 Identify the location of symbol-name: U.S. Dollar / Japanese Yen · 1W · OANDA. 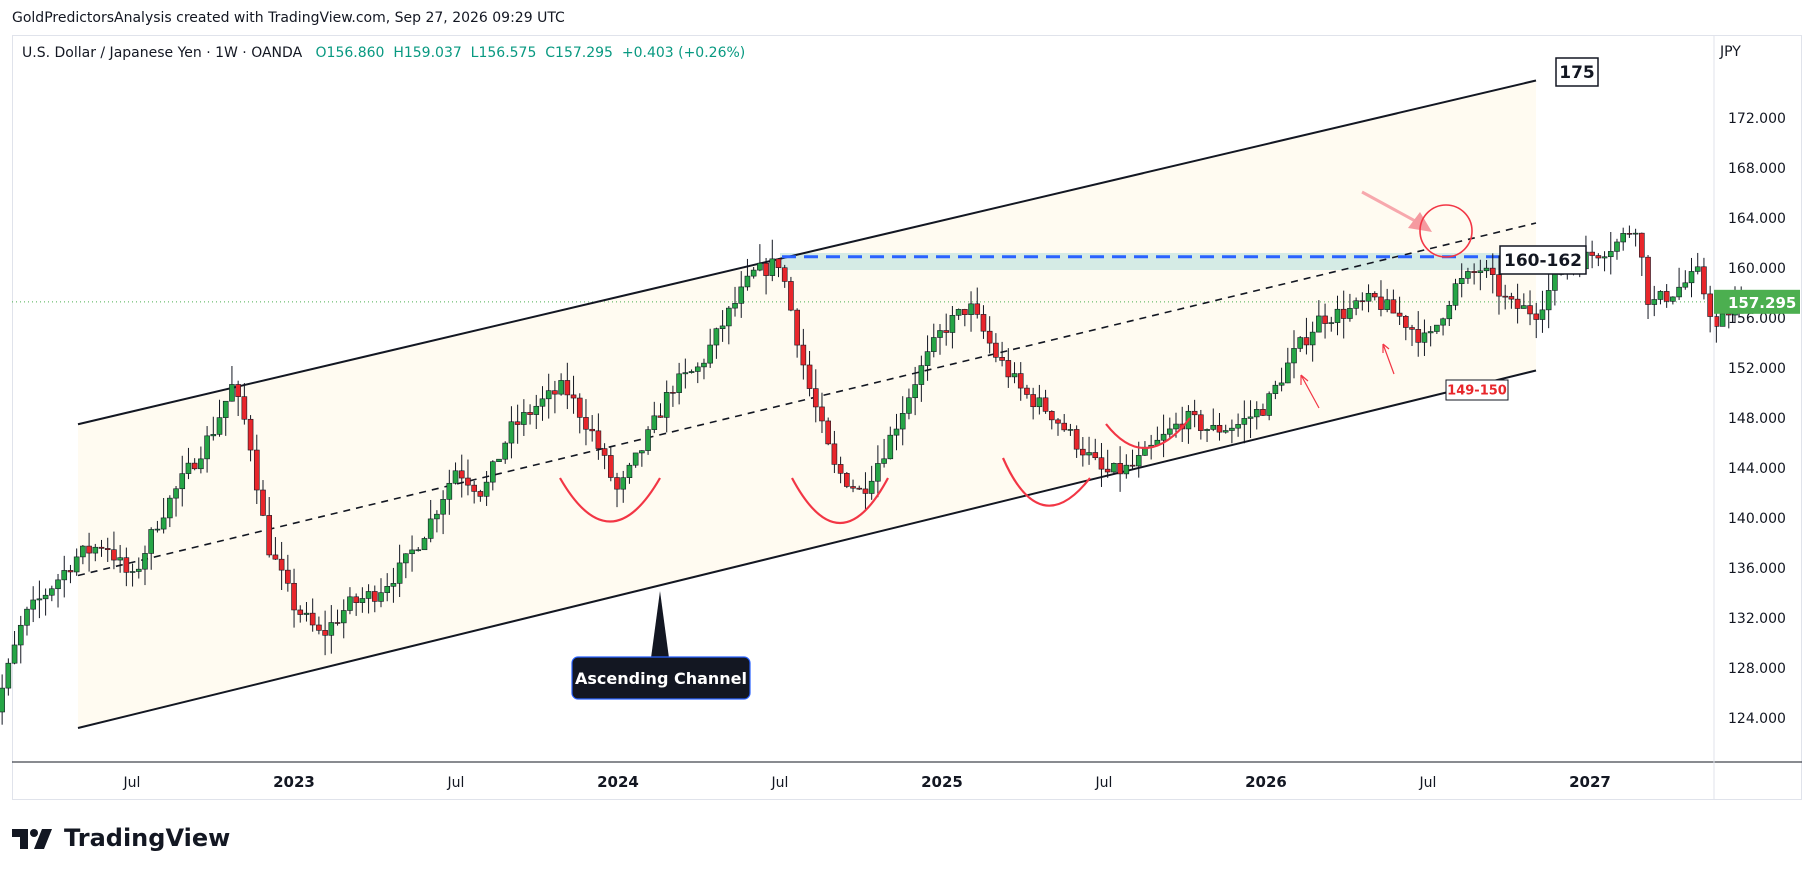
(162, 53).